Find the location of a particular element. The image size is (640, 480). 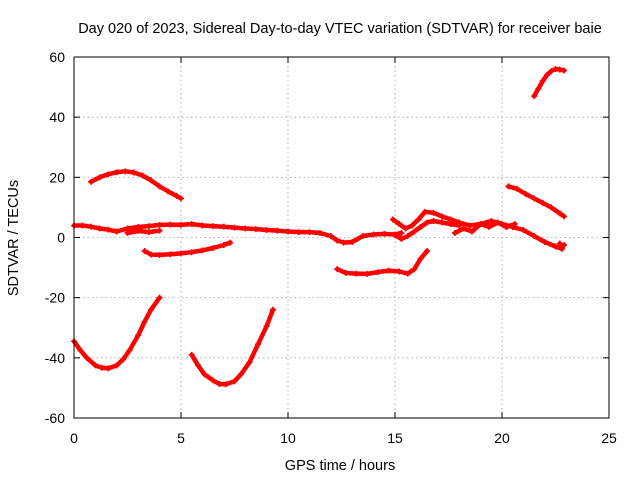

x-tick-label: 10 is located at coordinates (288, 438).